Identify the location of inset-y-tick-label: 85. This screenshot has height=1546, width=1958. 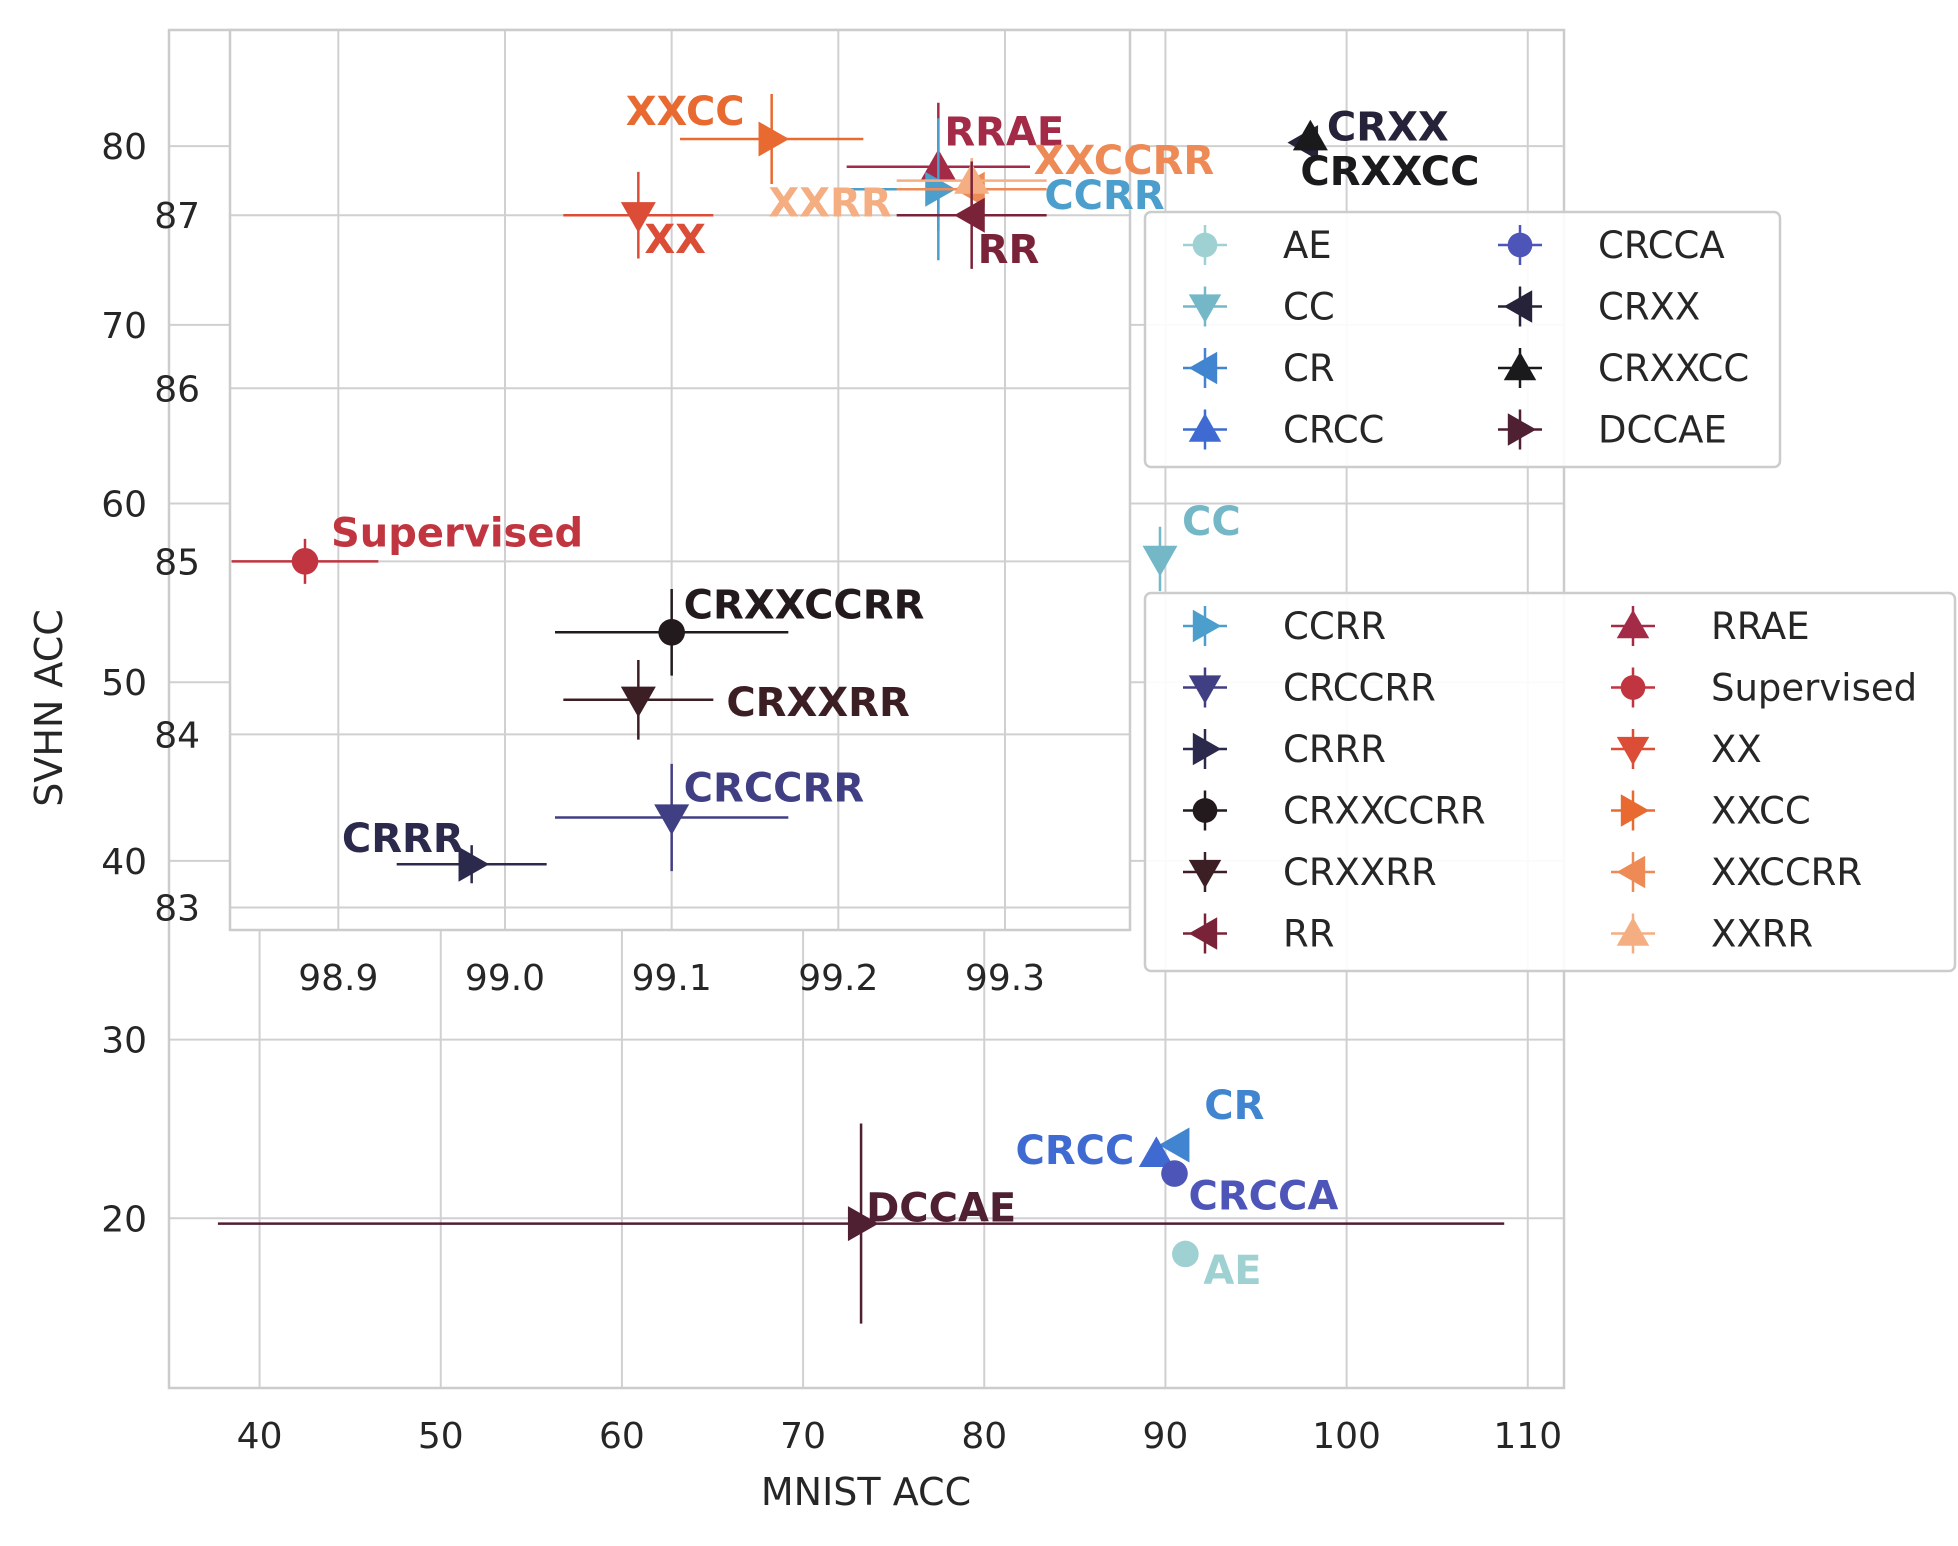
(177, 562).